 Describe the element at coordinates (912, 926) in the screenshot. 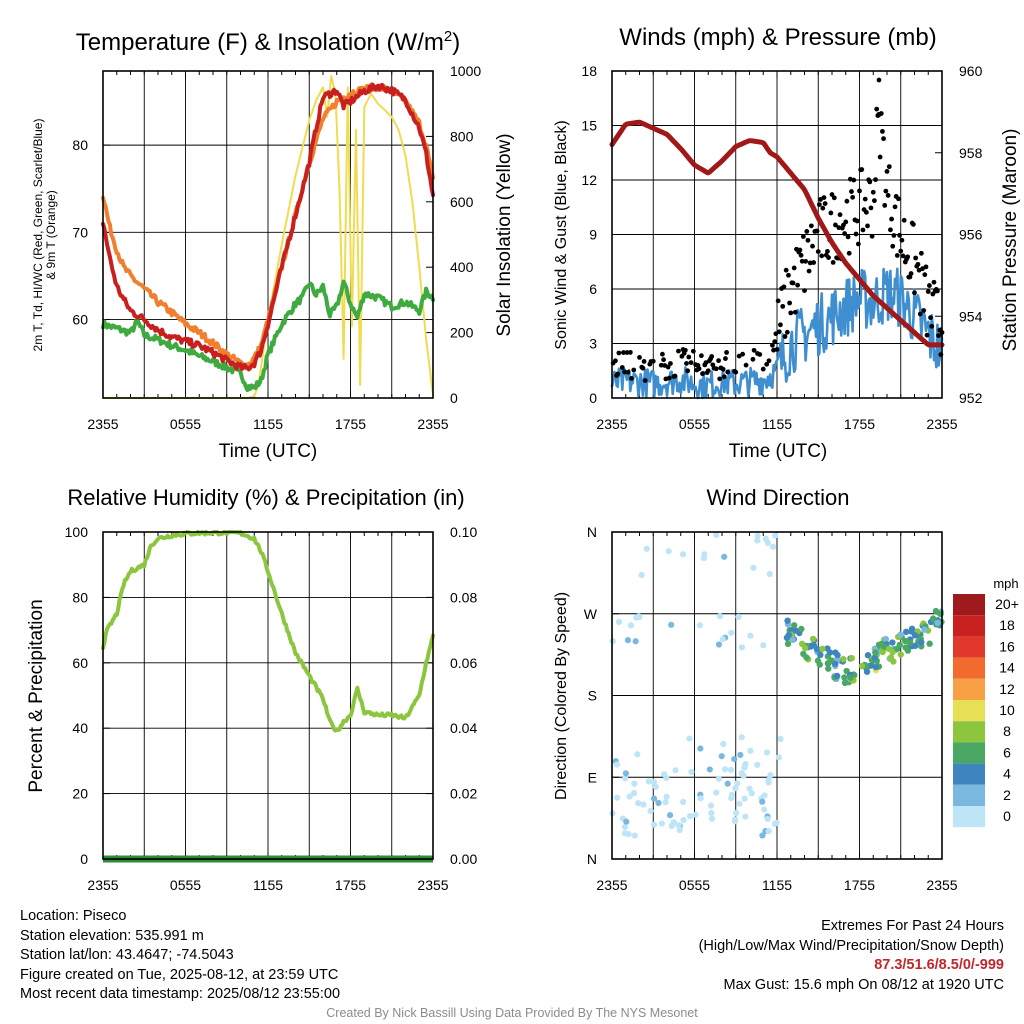

I see `extremes-title: Extremes For Past 24 Hours` at that location.